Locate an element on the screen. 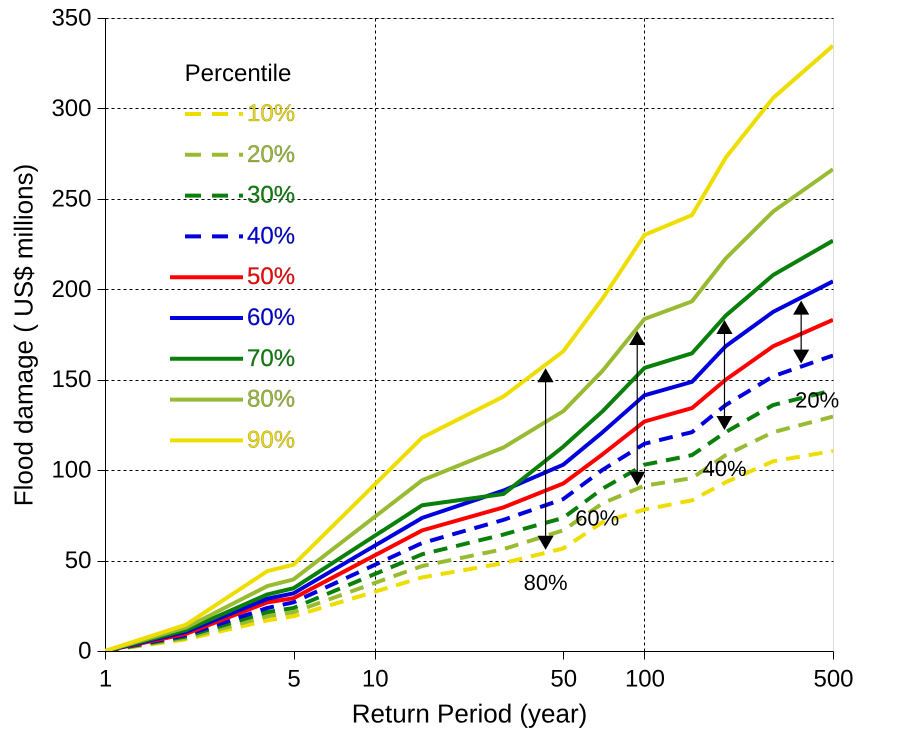  legend-label: 30% is located at coordinates (271, 195).